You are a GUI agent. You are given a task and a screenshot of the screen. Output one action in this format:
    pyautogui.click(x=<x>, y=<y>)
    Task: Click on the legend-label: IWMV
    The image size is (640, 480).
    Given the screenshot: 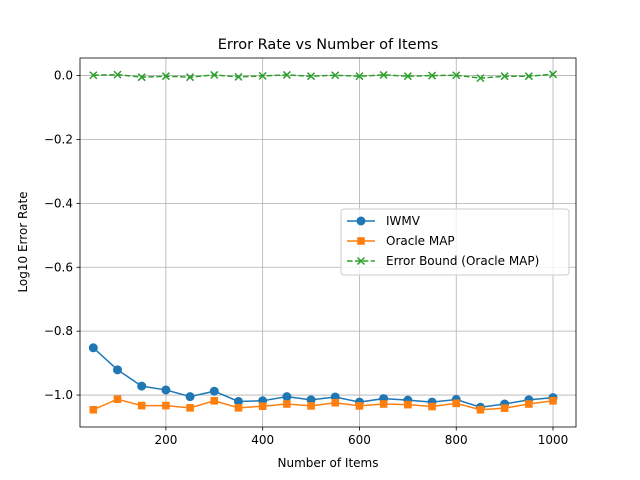 What is the action you would take?
    pyautogui.click(x=403, y=221)
    